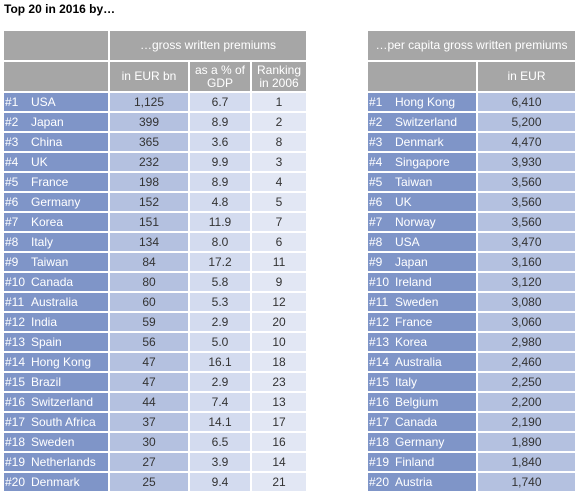  Describe the element at coordinates (413, 282) in the screenshot. I see `country-label: Ireland` at that location.